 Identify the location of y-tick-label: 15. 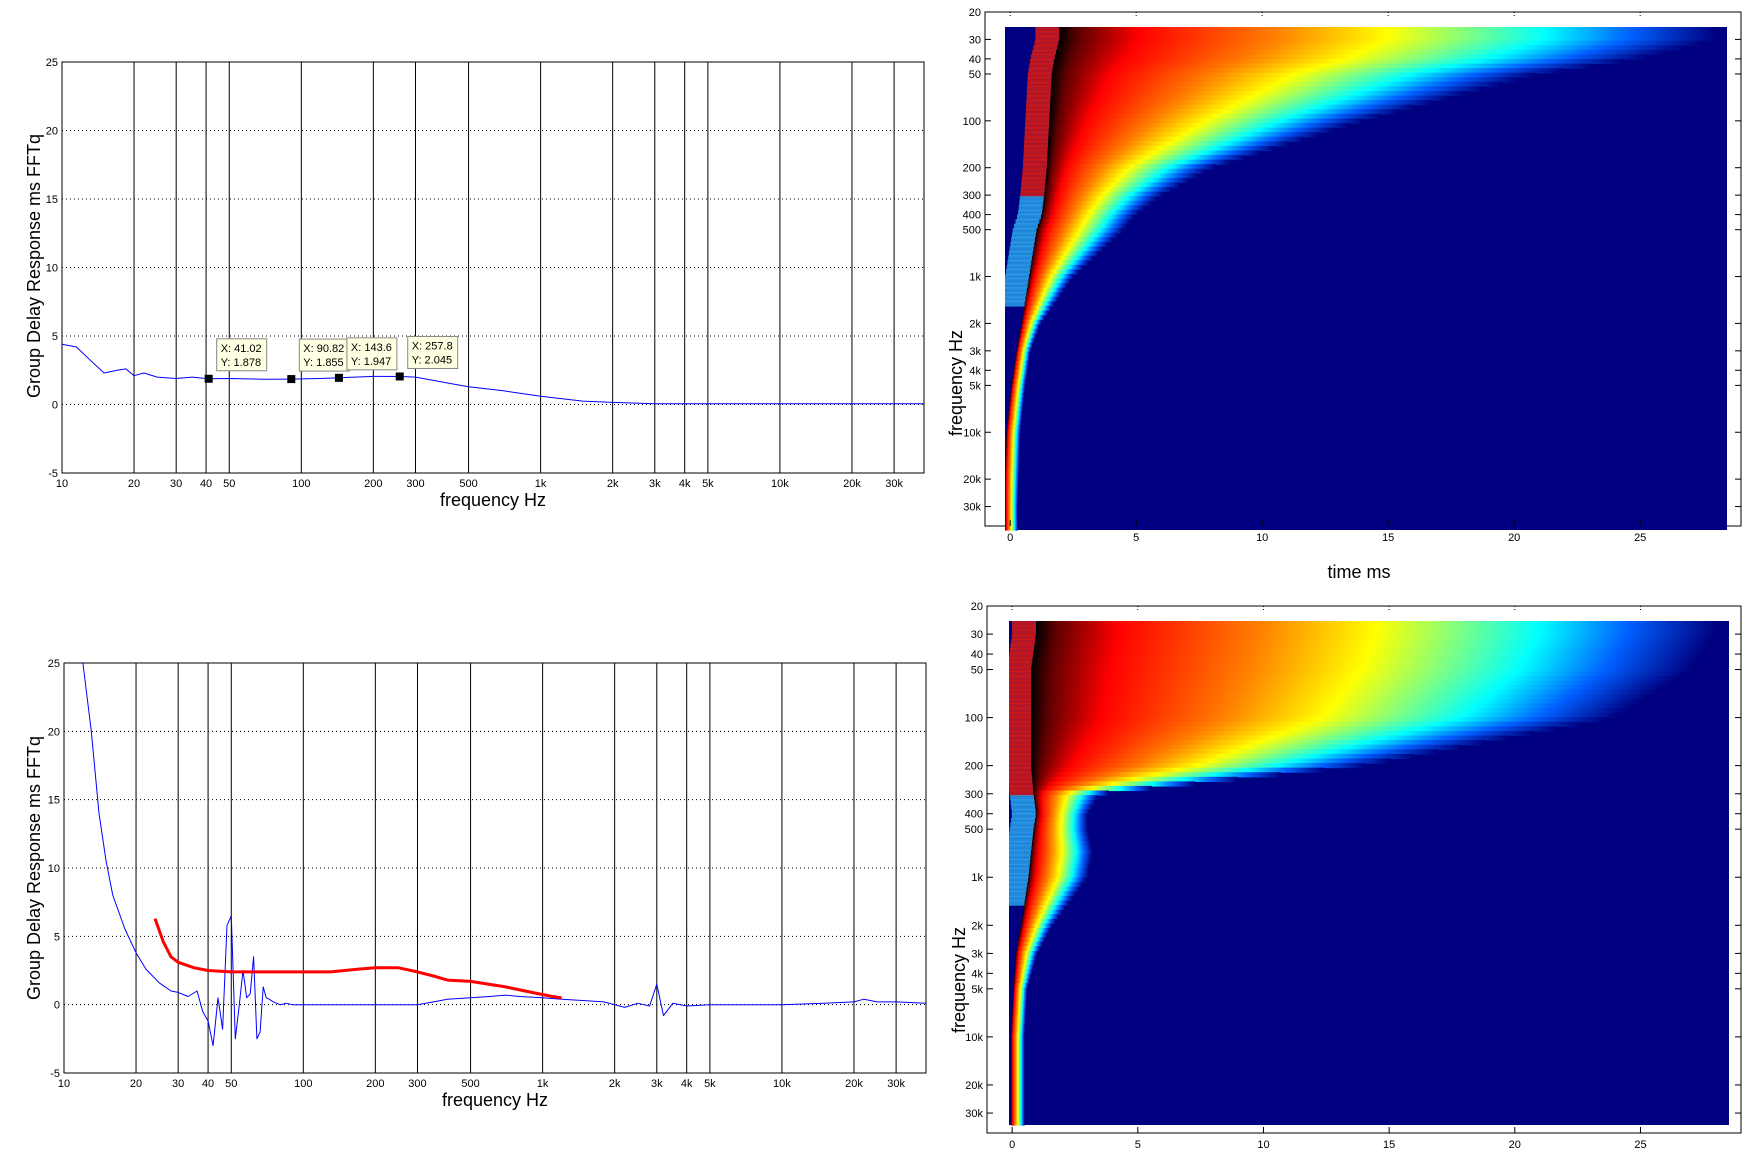
(54, 801).